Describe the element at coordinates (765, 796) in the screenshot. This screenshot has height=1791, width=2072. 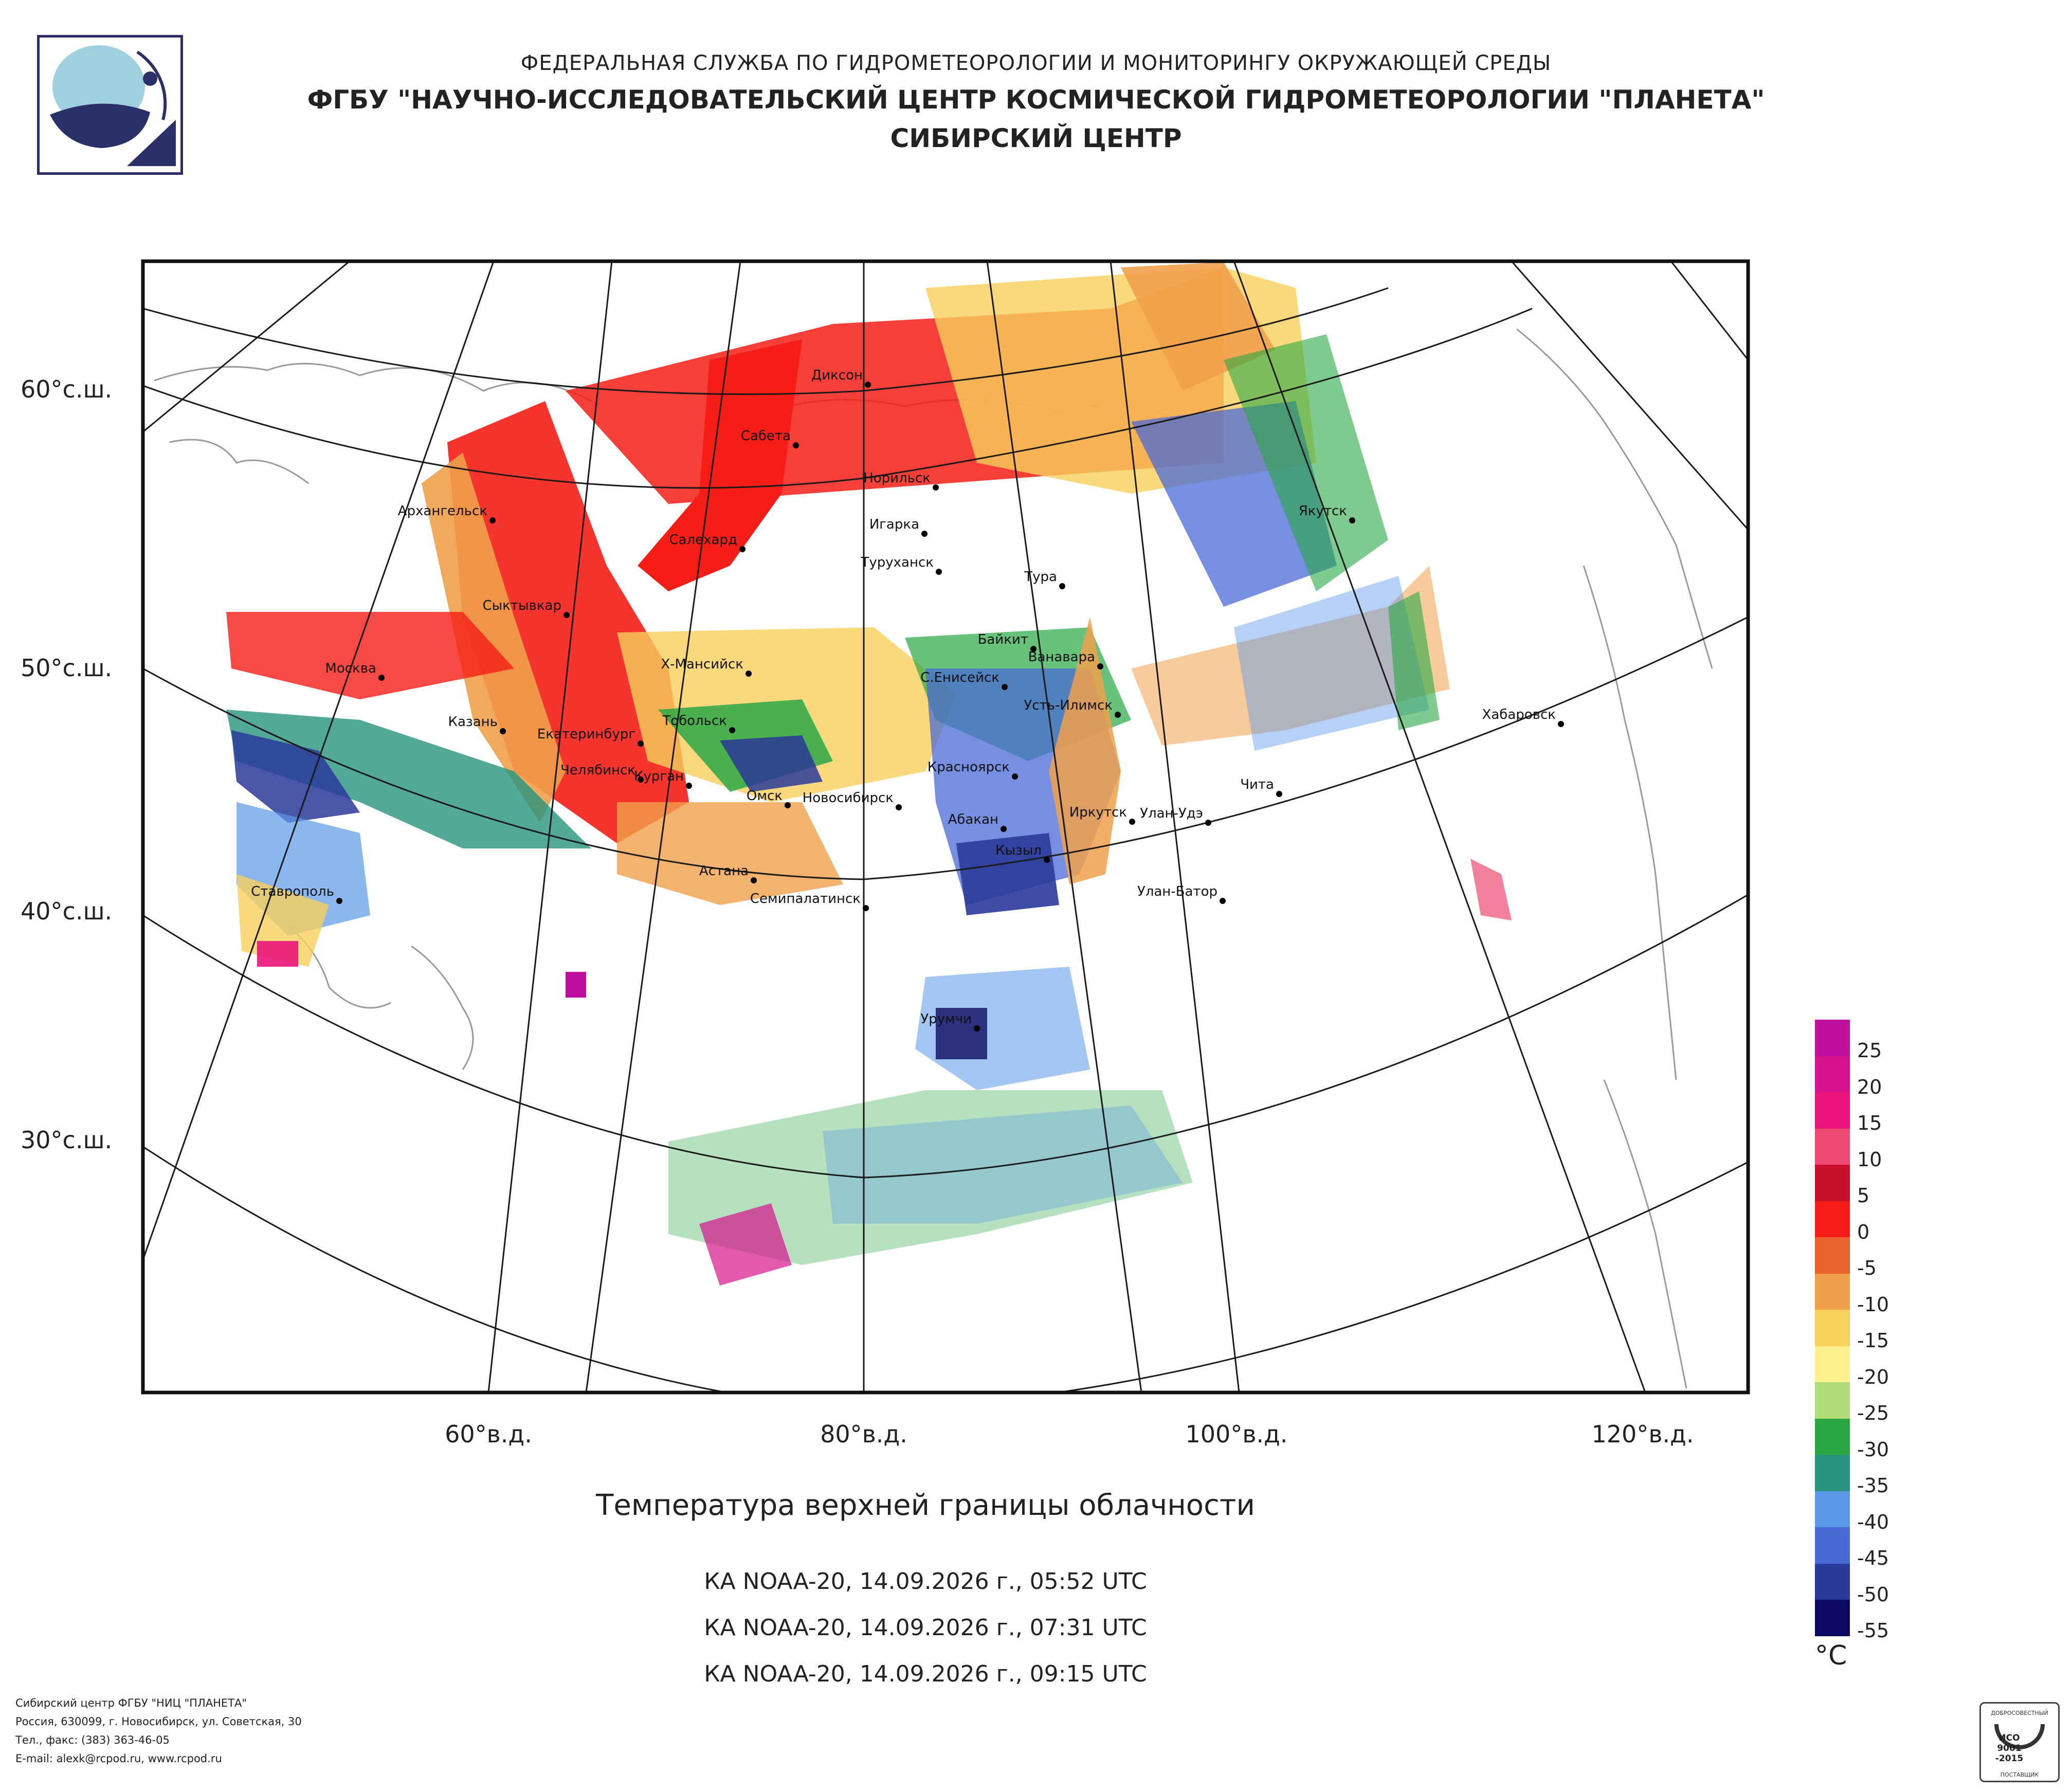
I see `city-label: Омск` at that location.